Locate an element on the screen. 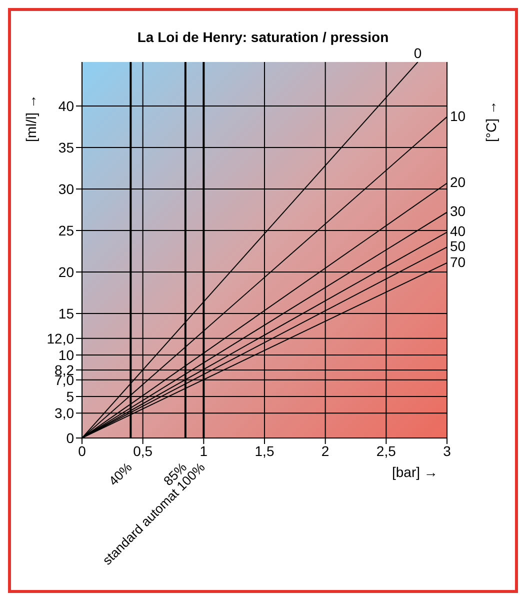 Image resolution: width=520 pixels, height=595 pixels. series-label: 20 is located at coordinates (458, 182).